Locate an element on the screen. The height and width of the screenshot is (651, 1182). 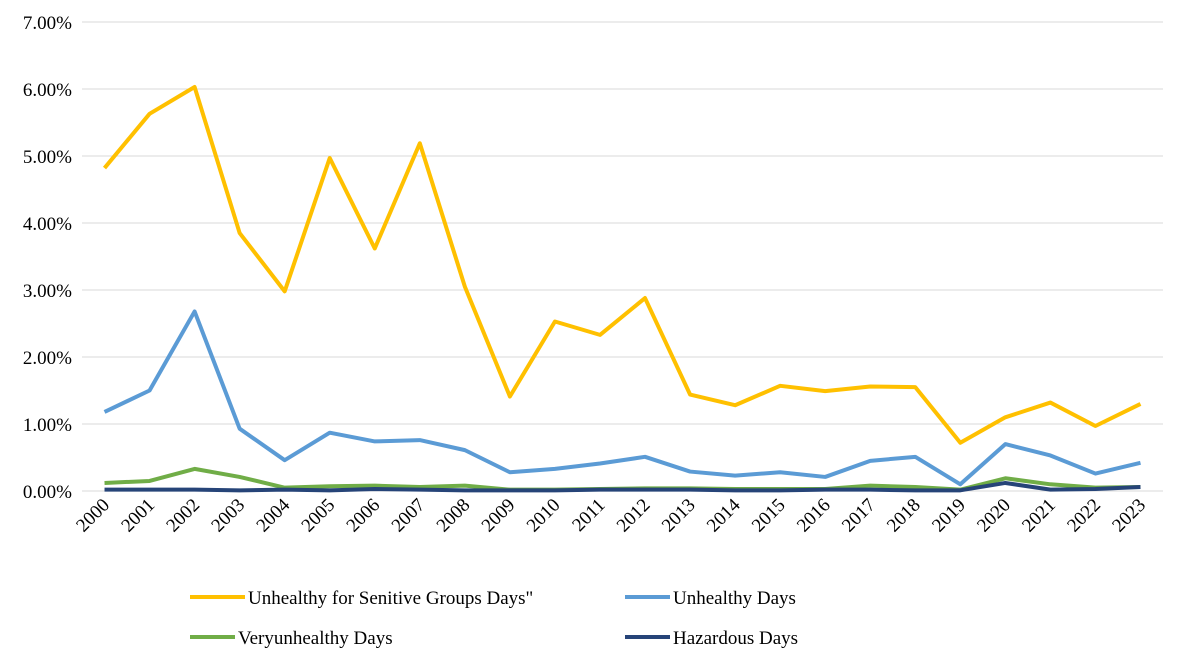
x-tick-label: 2015 is located at coordinates (769, 516).